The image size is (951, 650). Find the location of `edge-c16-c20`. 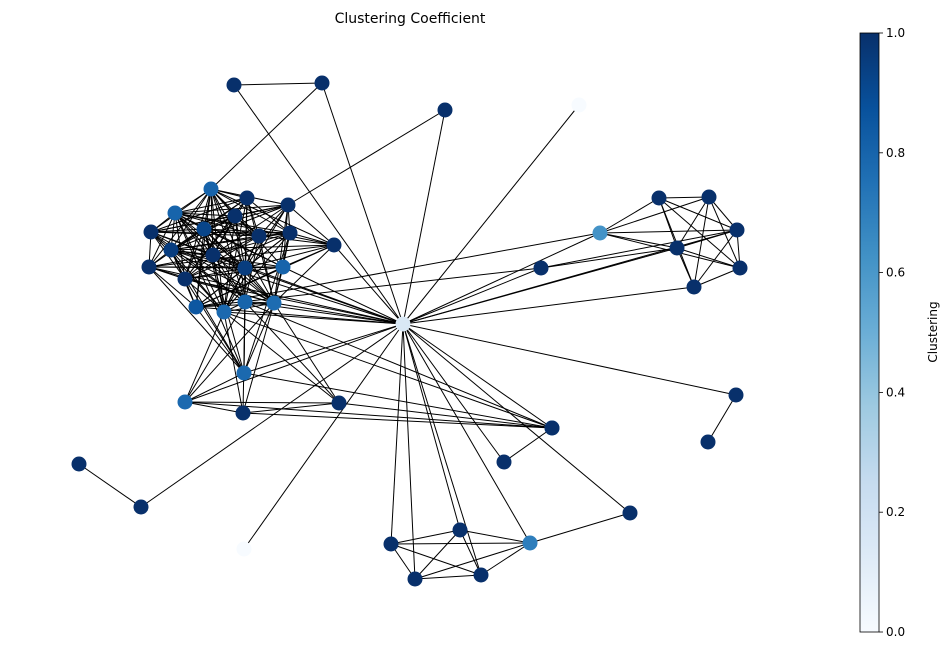

edge-c16-c20 is located at coordinates (229, 291).